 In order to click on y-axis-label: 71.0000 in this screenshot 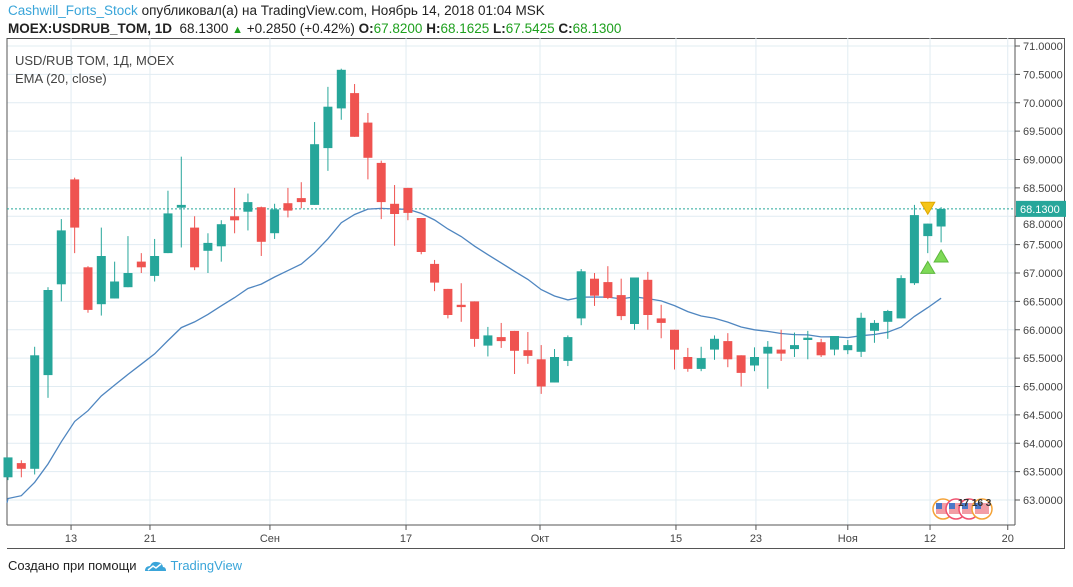, I will do `click(1043, 47)`.